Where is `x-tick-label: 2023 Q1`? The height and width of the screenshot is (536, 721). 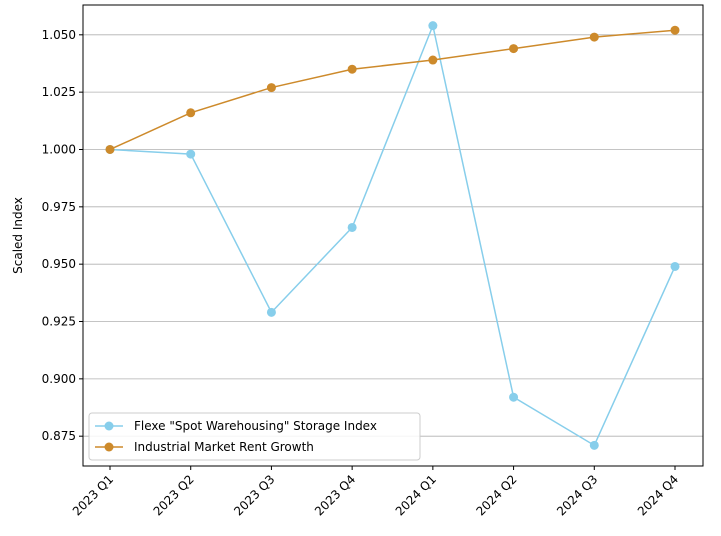
x-tick-label: 2023 Q1 is located at coordinates (93, 495).